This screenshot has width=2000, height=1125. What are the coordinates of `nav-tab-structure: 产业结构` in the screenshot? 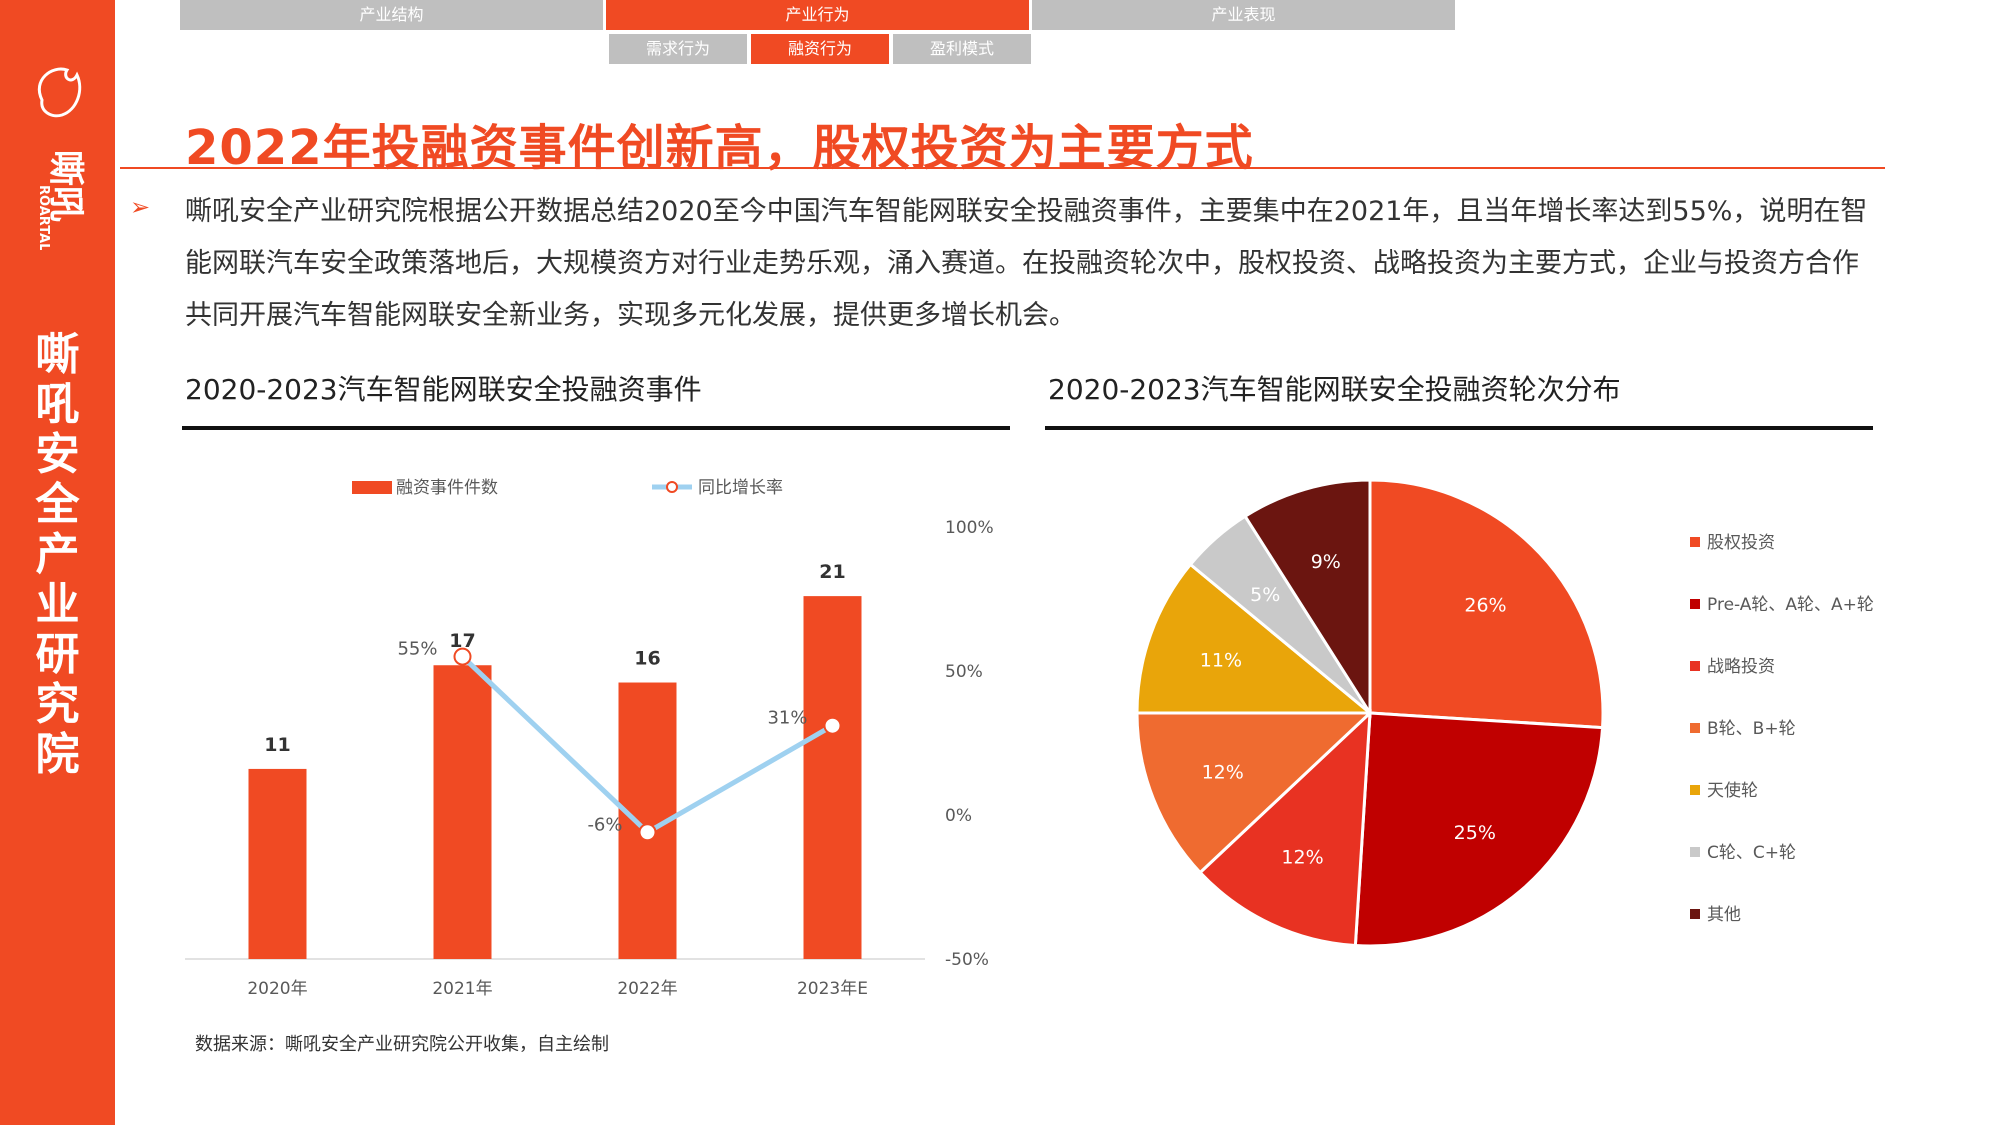 It's located at (391, 15).